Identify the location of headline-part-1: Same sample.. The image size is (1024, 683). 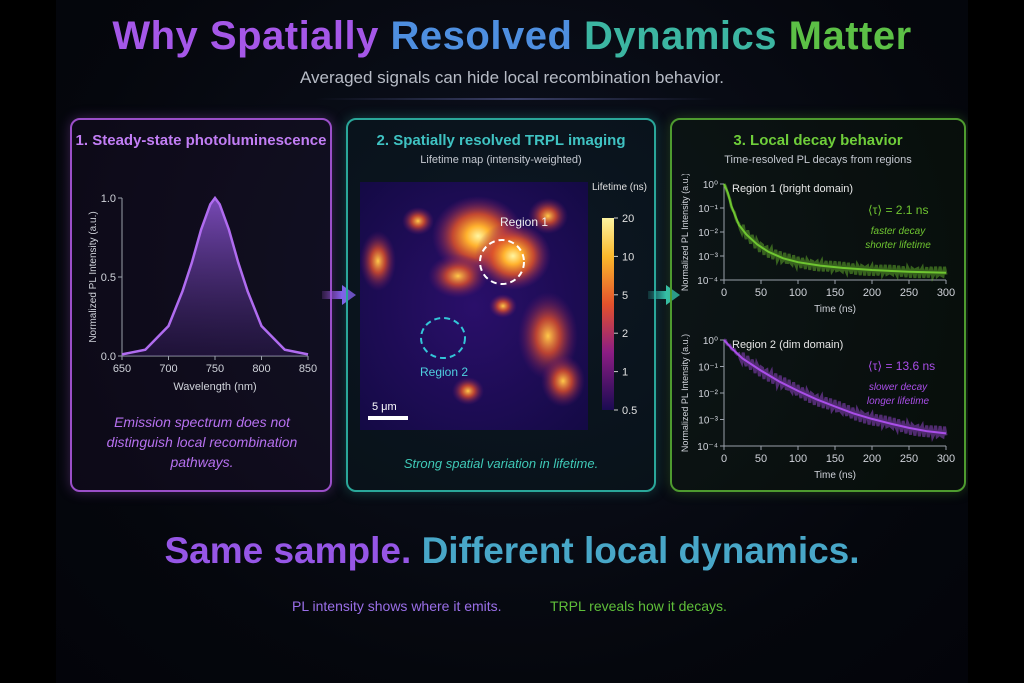
(288, 550).